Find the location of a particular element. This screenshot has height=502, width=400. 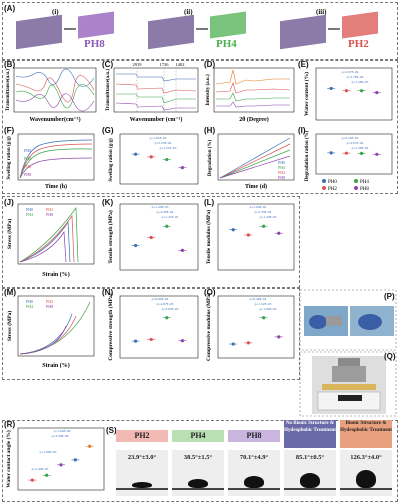

chart-k-p1: p=1.20E-03 is located at coordinates (160, 207).